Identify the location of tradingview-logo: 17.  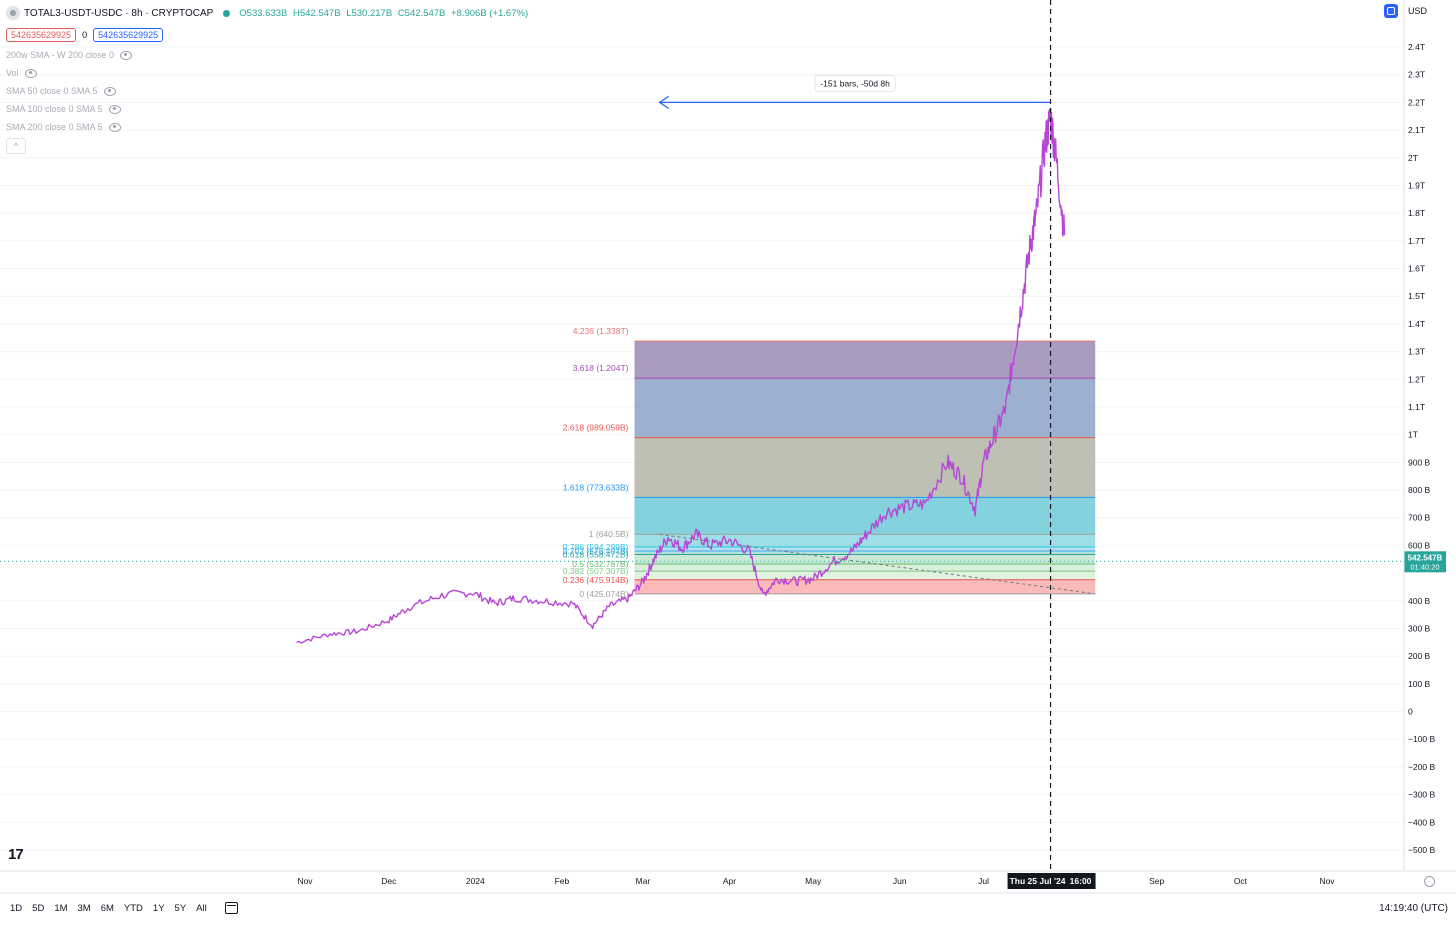
(16, 854).